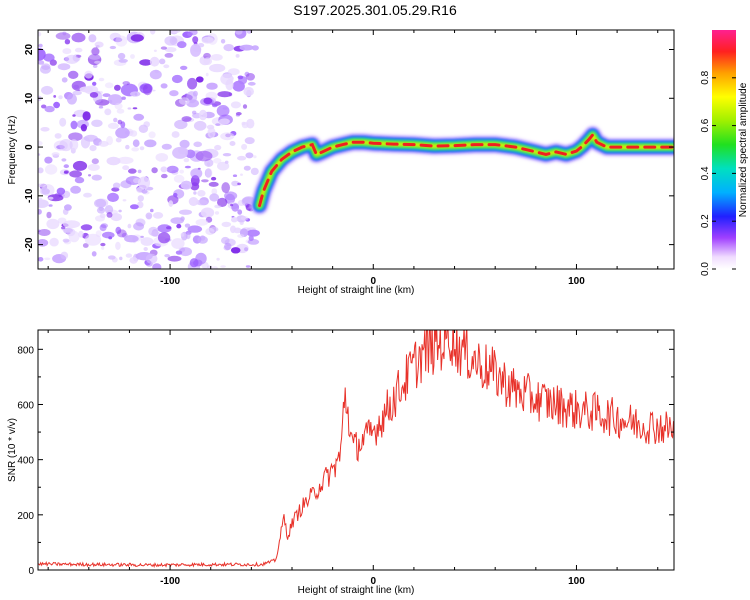 The width and height of the screenshot is (750, 600). I want to click on spectrogram-ytick-label: -10, so click(29, 195).